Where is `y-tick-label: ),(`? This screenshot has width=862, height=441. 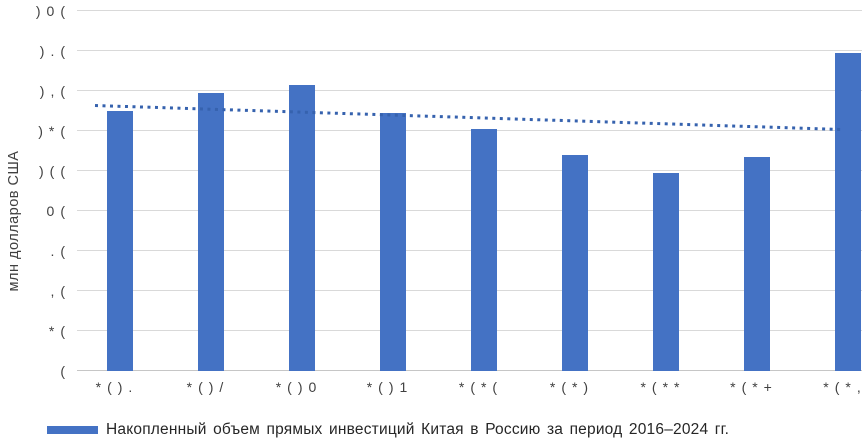
y-tick-label: ),( is located at coordinates (55, 90).